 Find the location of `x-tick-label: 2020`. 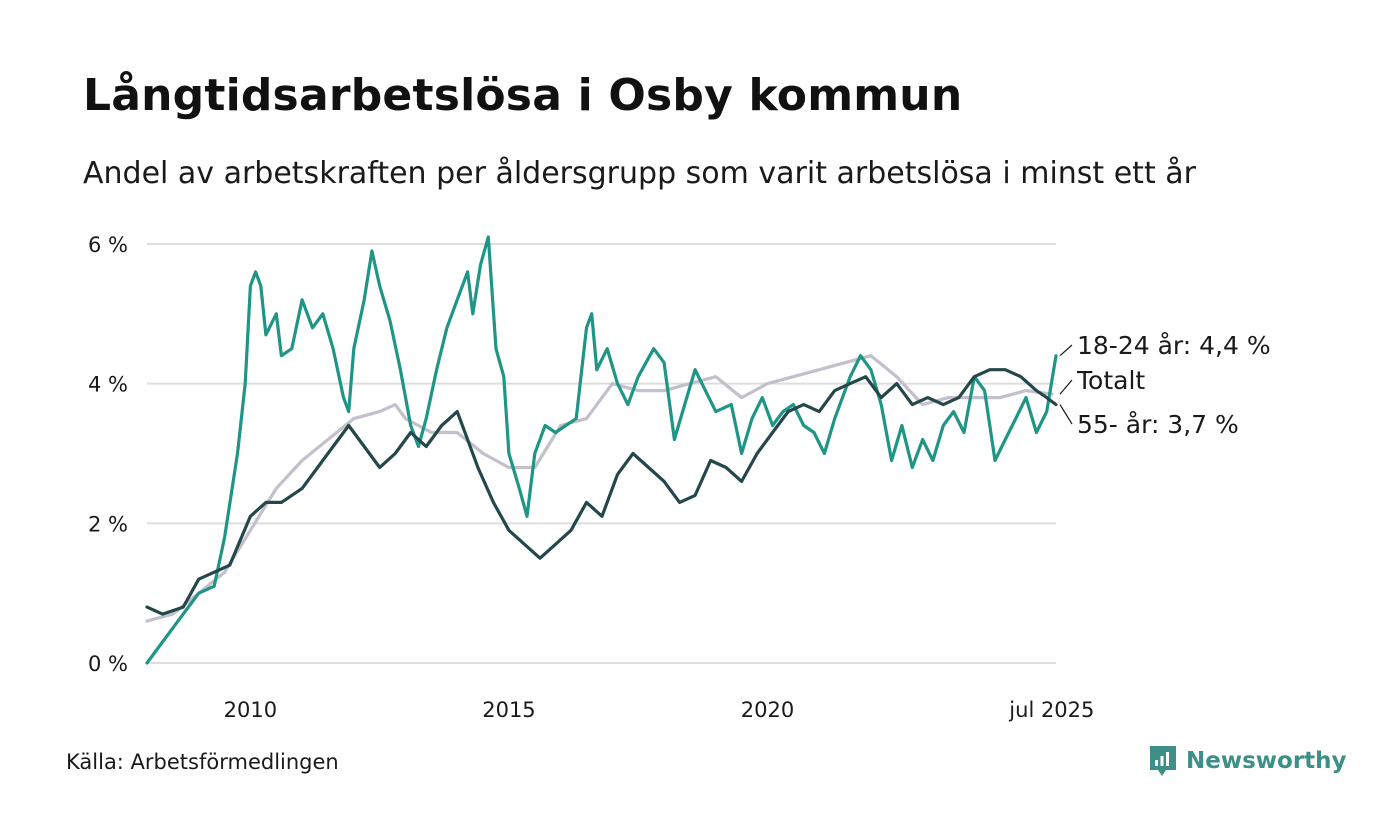

x-tick-label: 2020 is located at coordinates (767, 710).